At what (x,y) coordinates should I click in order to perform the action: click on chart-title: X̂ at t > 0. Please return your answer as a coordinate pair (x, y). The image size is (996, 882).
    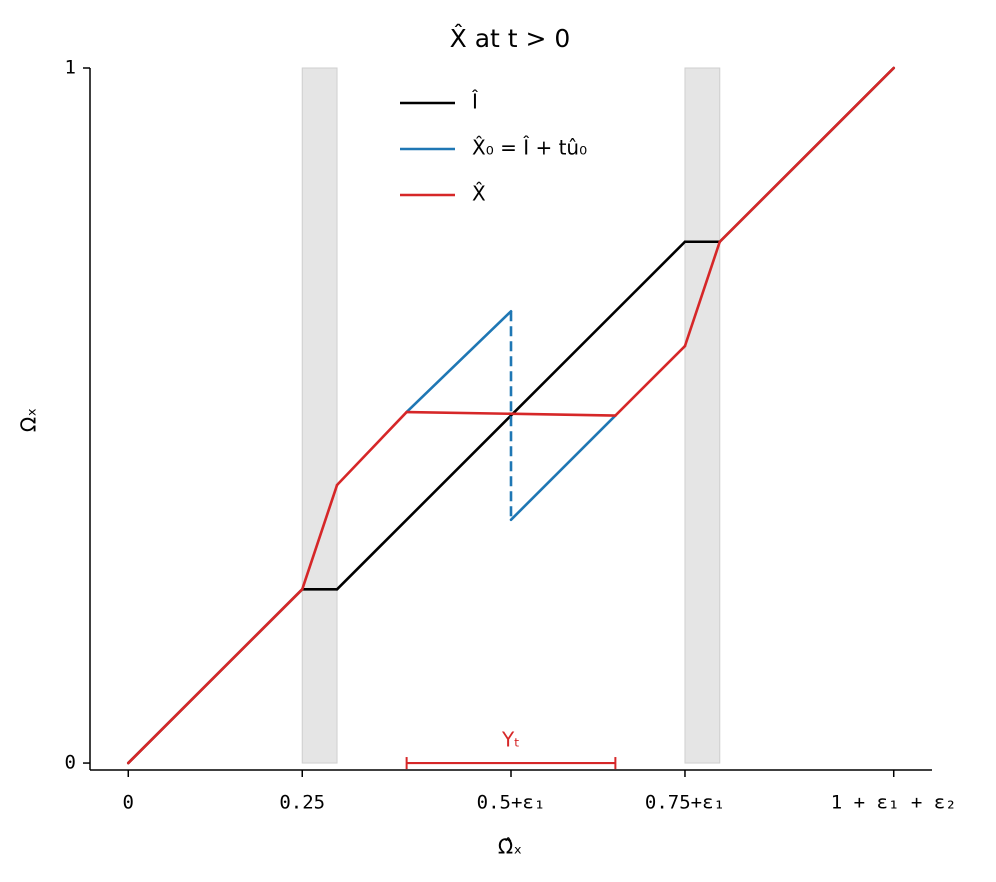
    Looking at the image, I should click on (510, 38).